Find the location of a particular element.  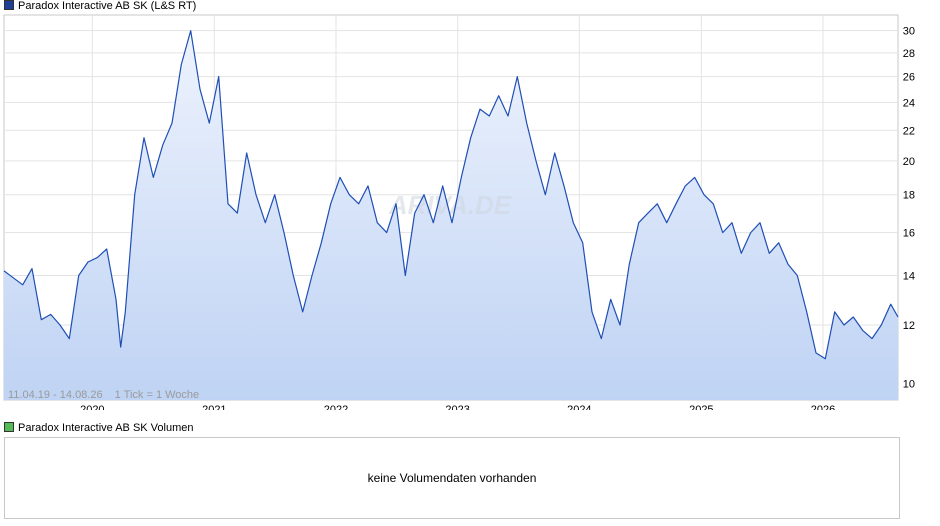

y-tick-label: 12 is located at coordinates (909, 326).